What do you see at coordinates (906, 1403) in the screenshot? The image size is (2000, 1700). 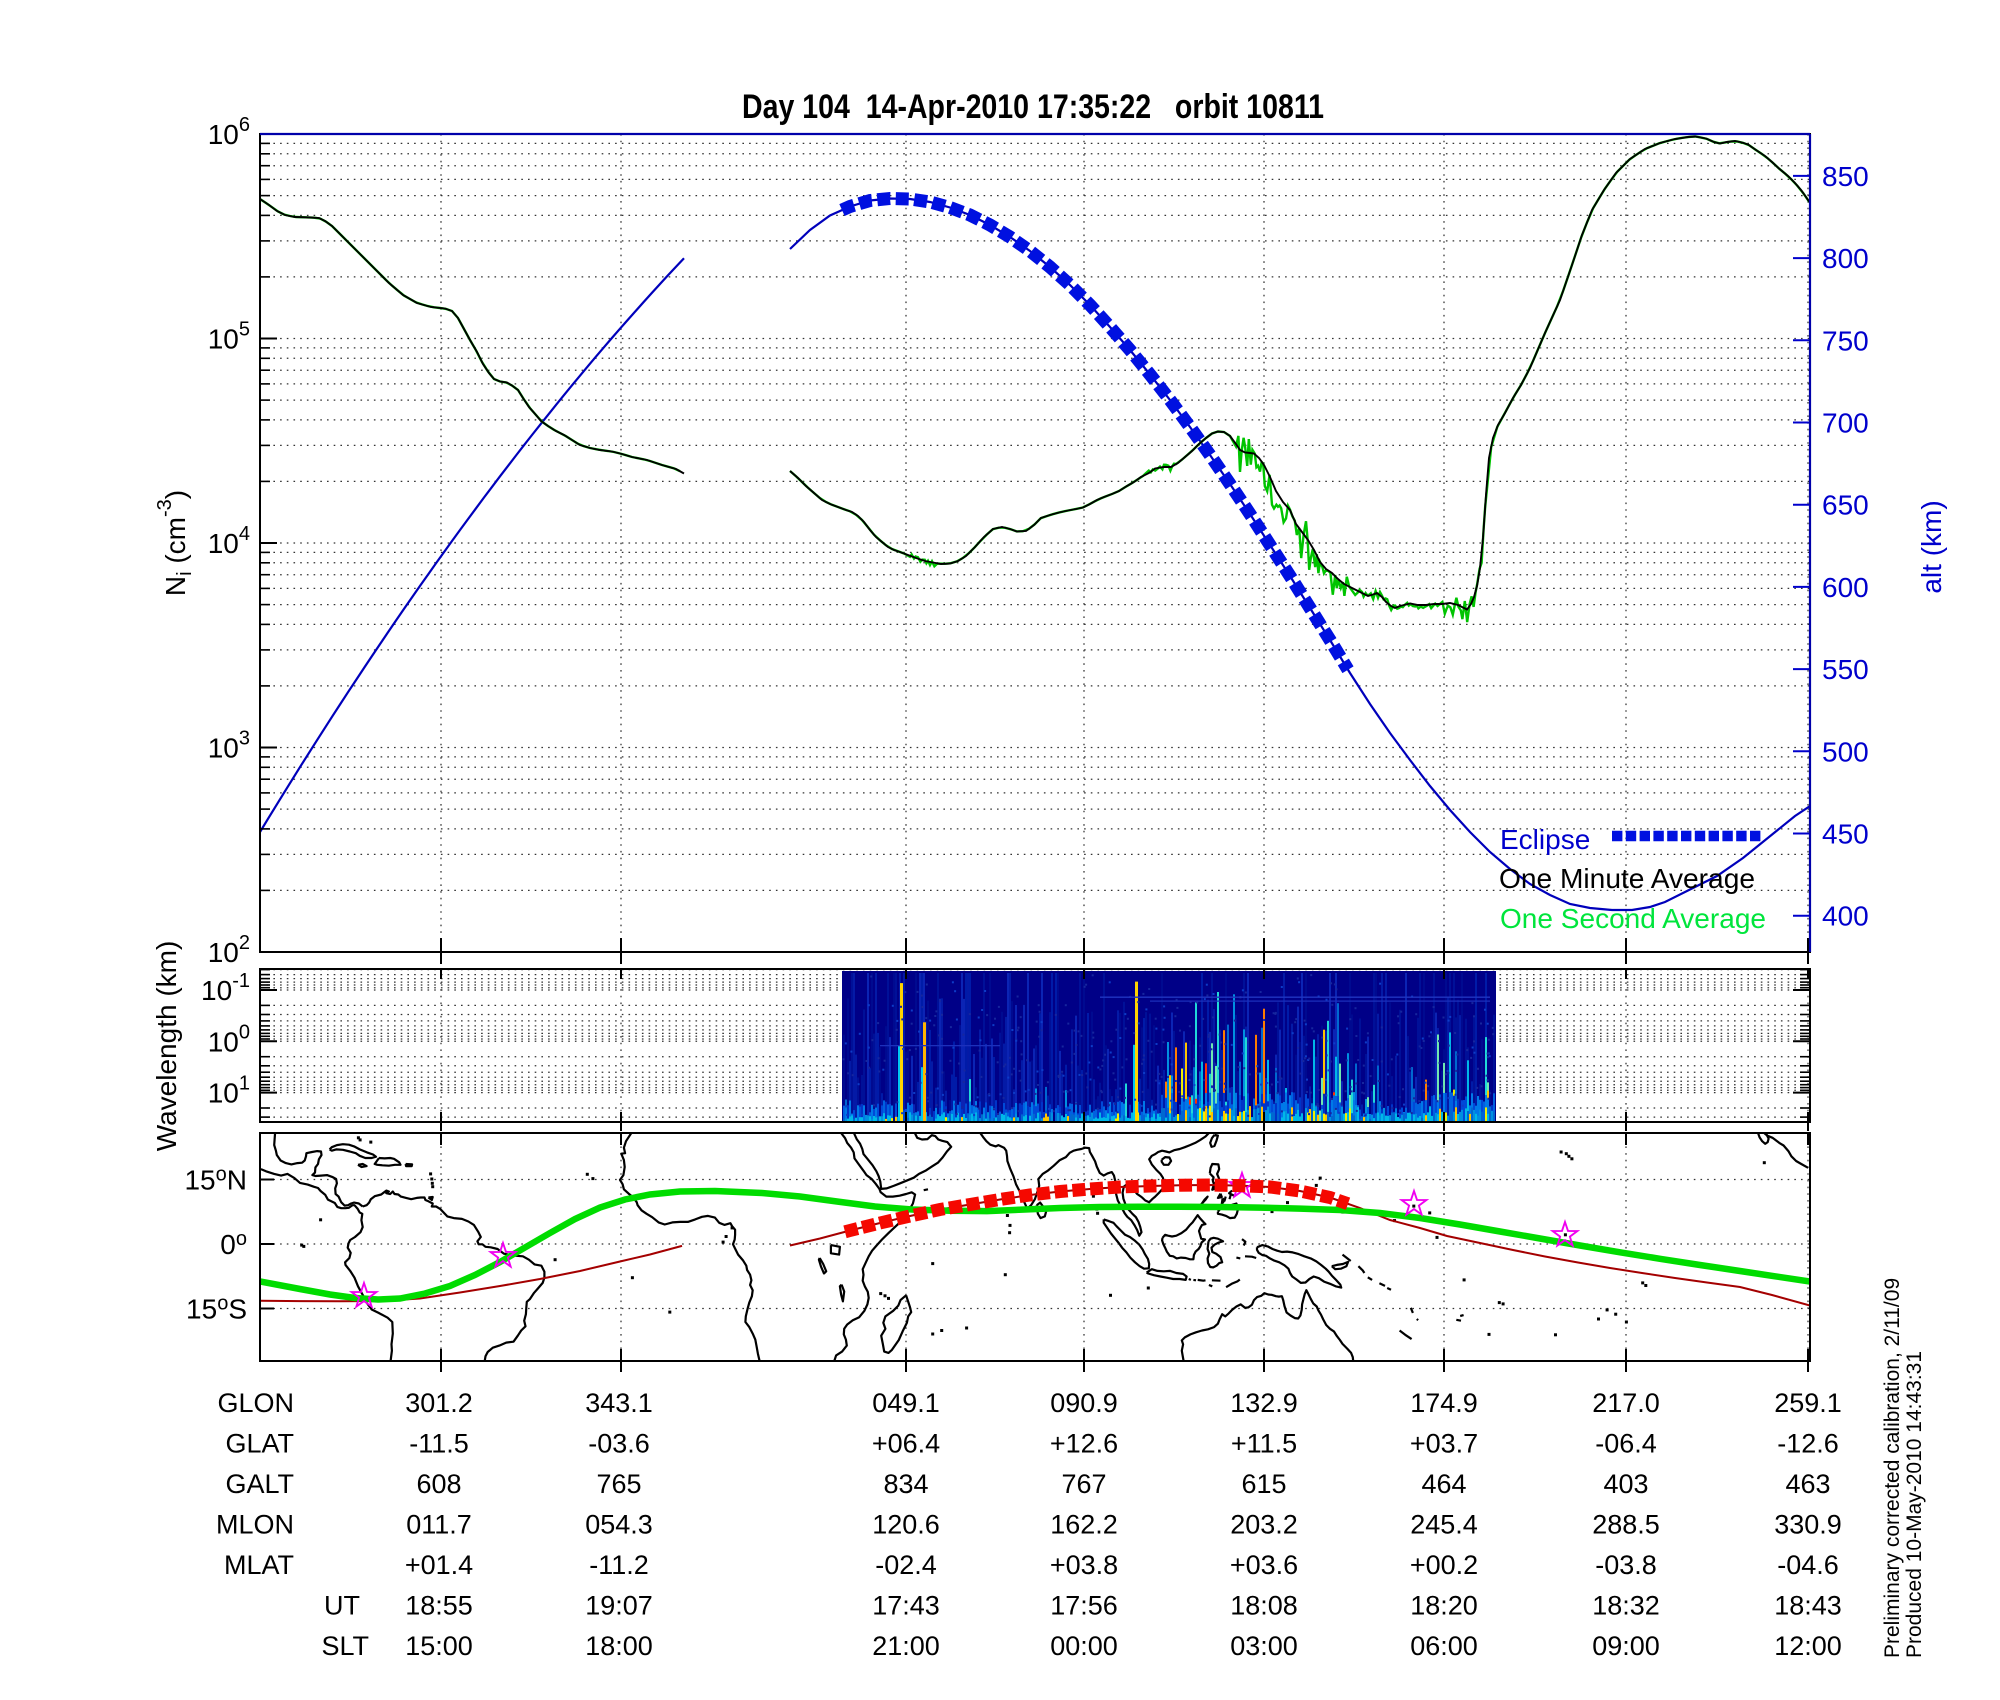 I see `svg-text: 049.1` at bounding box center [906, 1403].